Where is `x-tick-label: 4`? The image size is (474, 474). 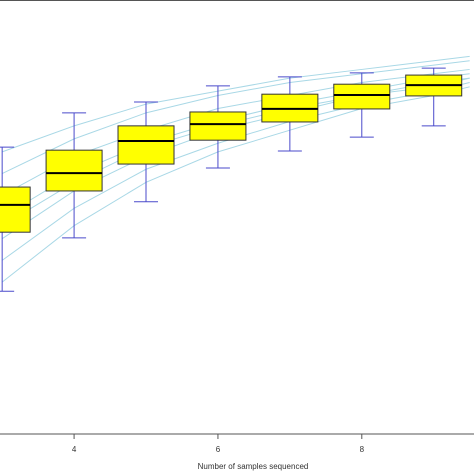
x-tick-label: 4 is located at coordinates (74, 449).